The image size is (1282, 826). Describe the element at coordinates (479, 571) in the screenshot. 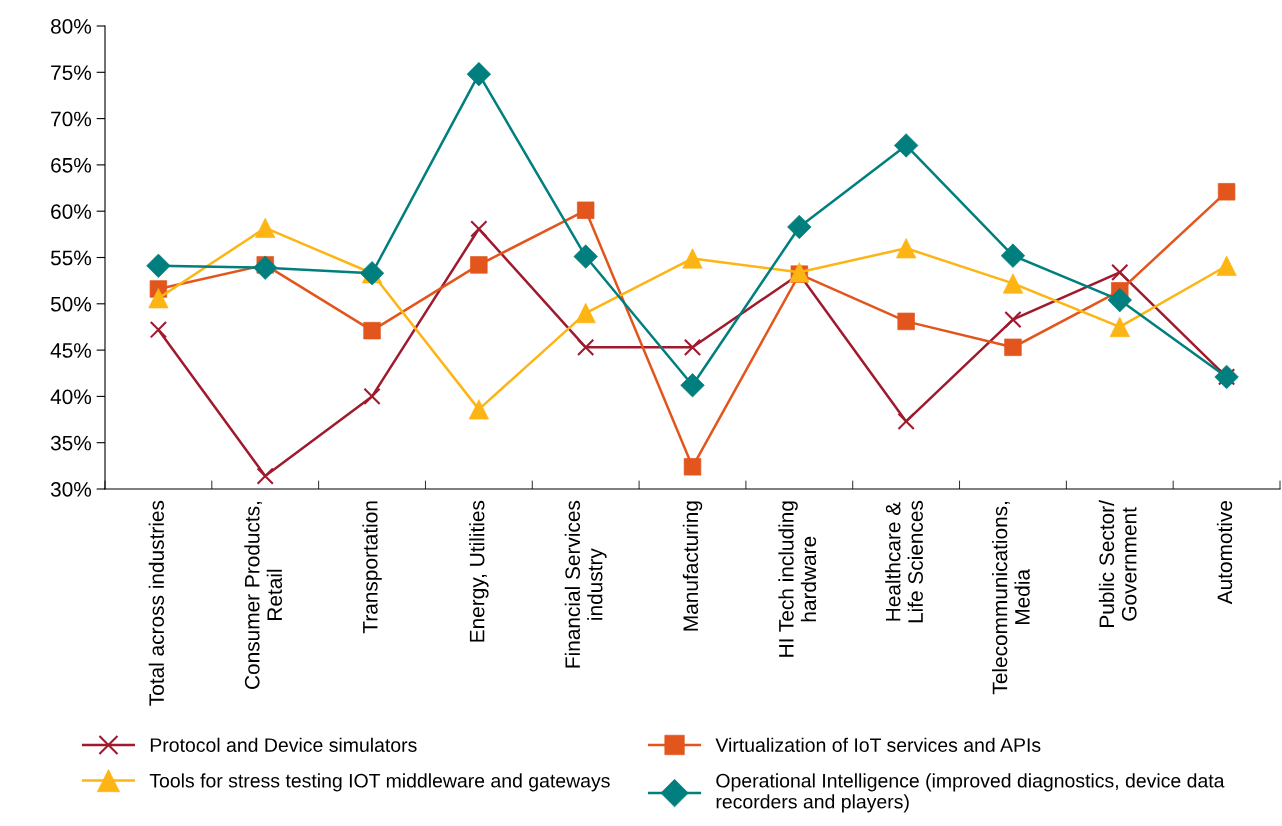

I see `x-tick-label: Energy, Utilities` at that location.